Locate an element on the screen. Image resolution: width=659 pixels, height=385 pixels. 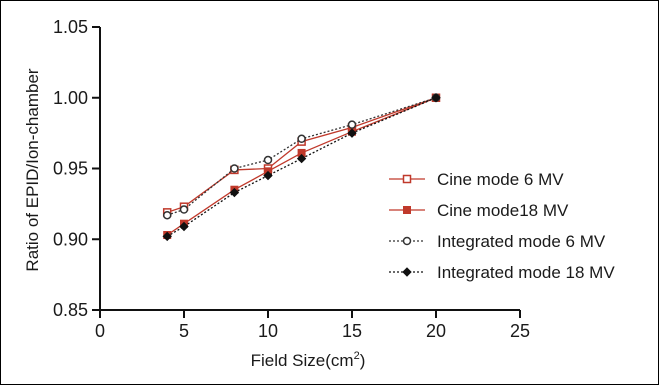
x-axis-label-main: Field Size(cm is located at coordinates (302, 360).